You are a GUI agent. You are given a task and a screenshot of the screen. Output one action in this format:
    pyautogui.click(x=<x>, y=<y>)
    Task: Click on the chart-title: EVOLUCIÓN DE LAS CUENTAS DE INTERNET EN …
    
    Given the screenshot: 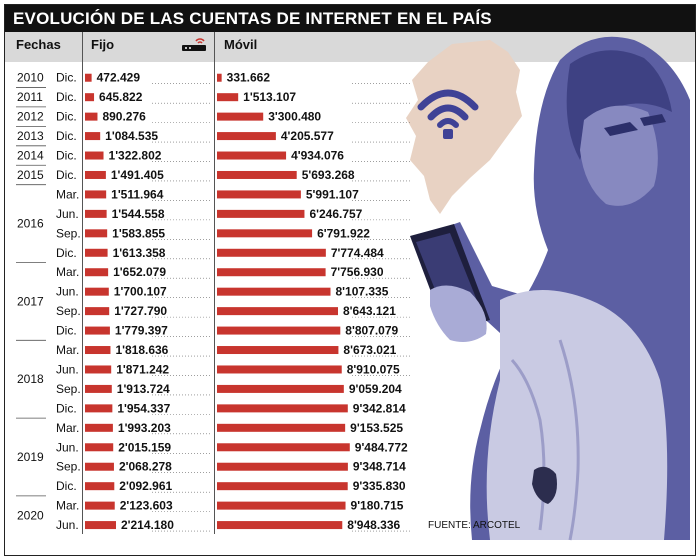 What is the action you would take?
    pyautogui.click(x=252, y=18)
    